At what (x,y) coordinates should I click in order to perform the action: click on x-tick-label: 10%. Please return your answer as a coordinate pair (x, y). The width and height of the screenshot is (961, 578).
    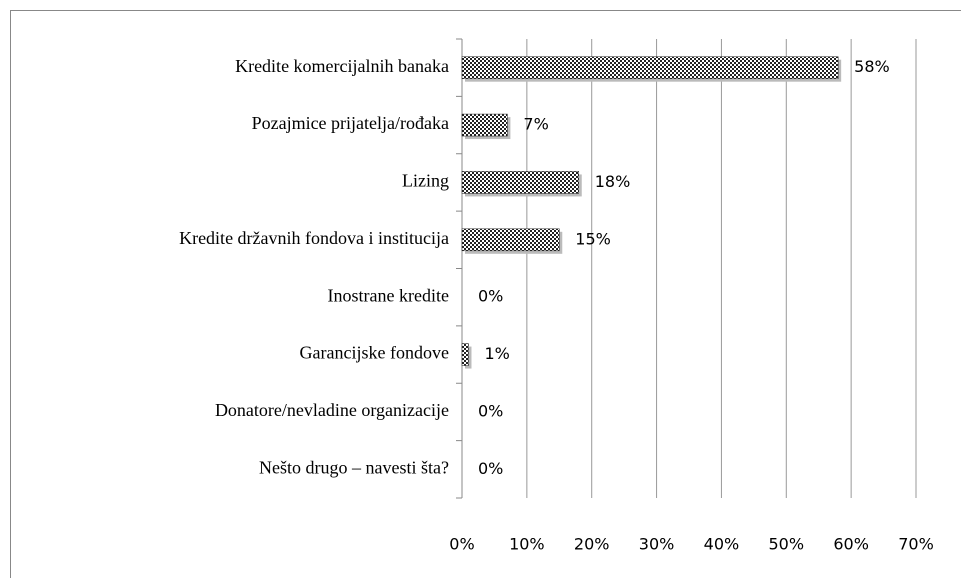
    Looking at the image, I should click on (527, 544).